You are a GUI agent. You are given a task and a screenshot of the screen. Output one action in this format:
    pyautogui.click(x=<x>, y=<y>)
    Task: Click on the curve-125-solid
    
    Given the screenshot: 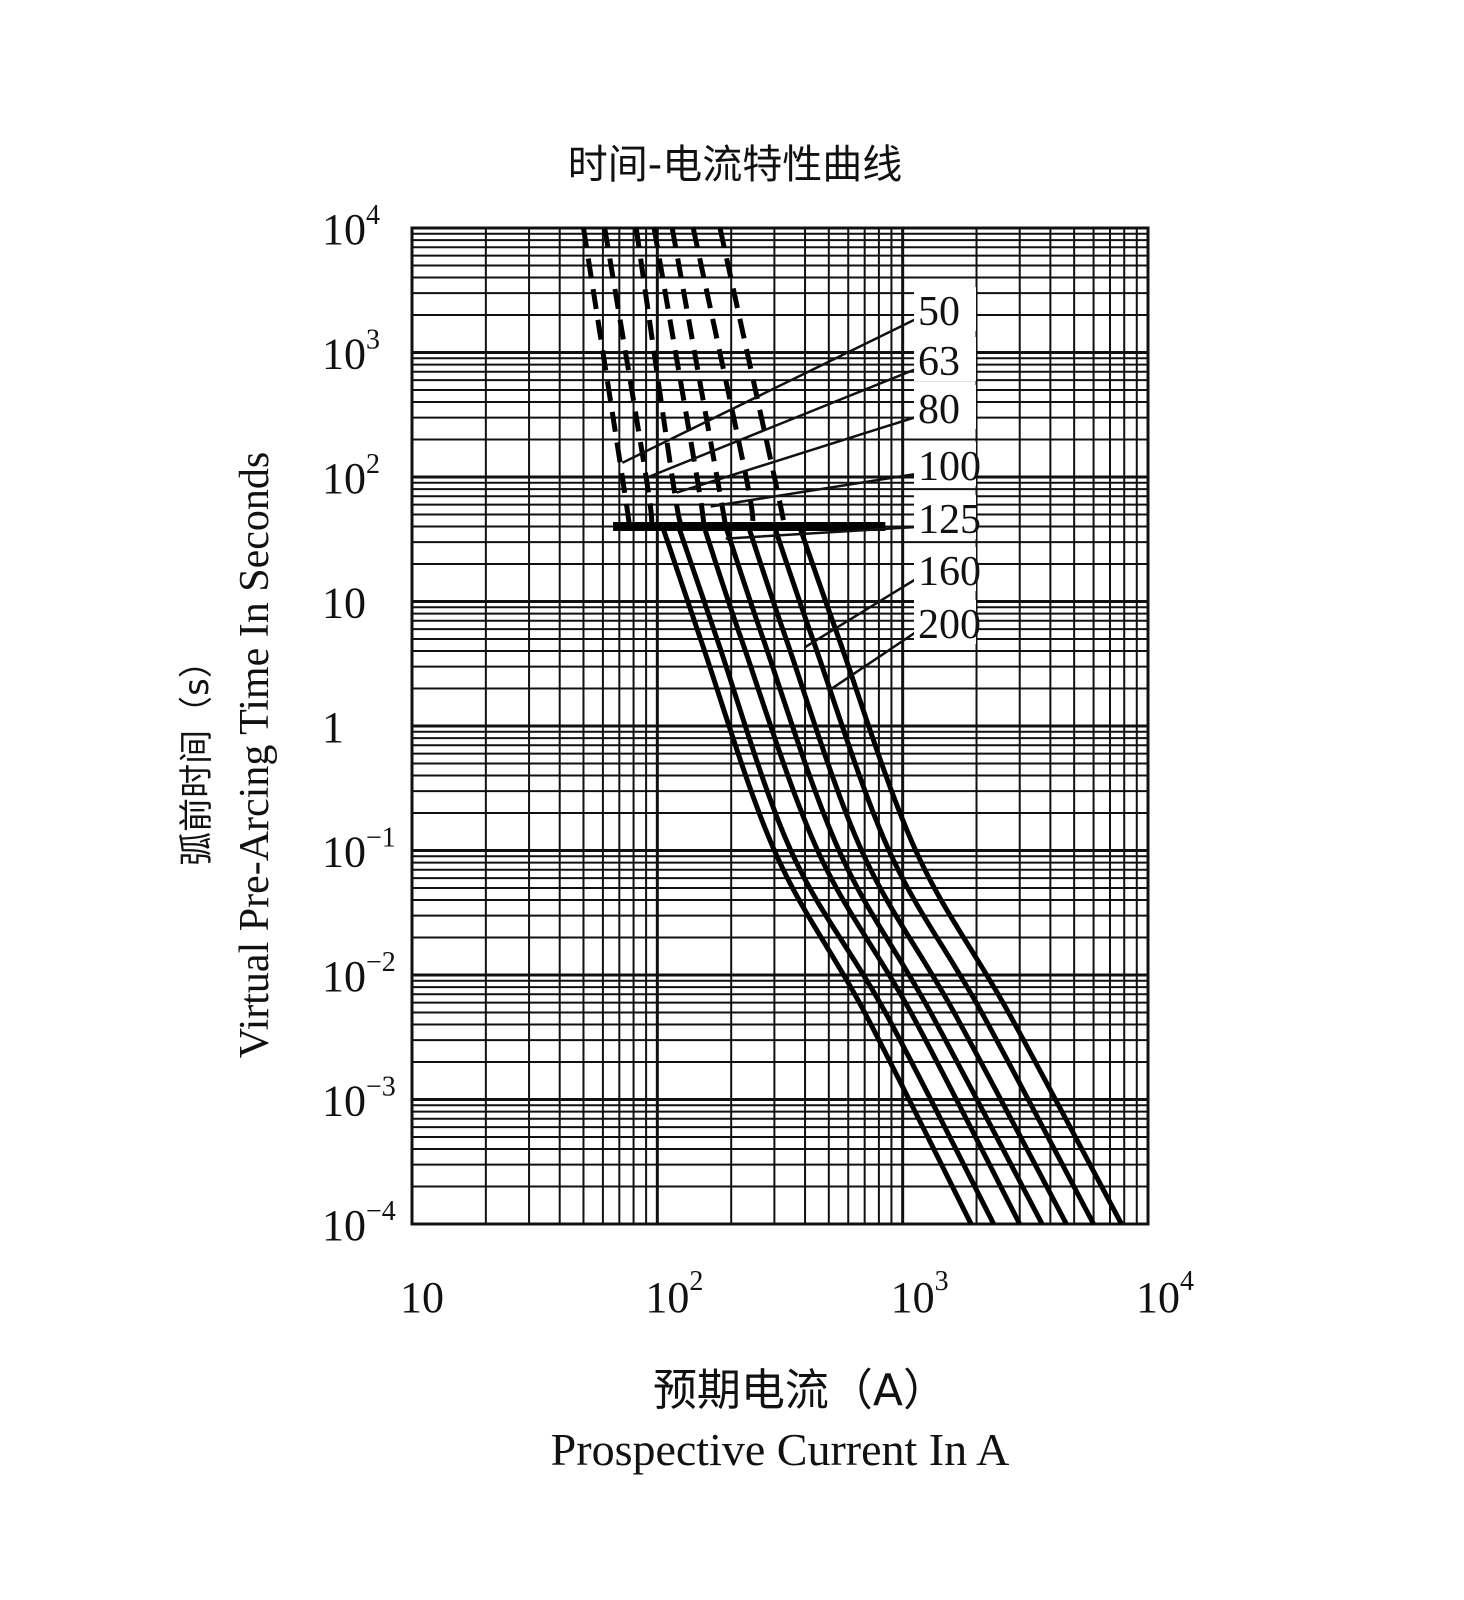 What is the action you would take?
    pyautogui.click(x=907, y=875)
    